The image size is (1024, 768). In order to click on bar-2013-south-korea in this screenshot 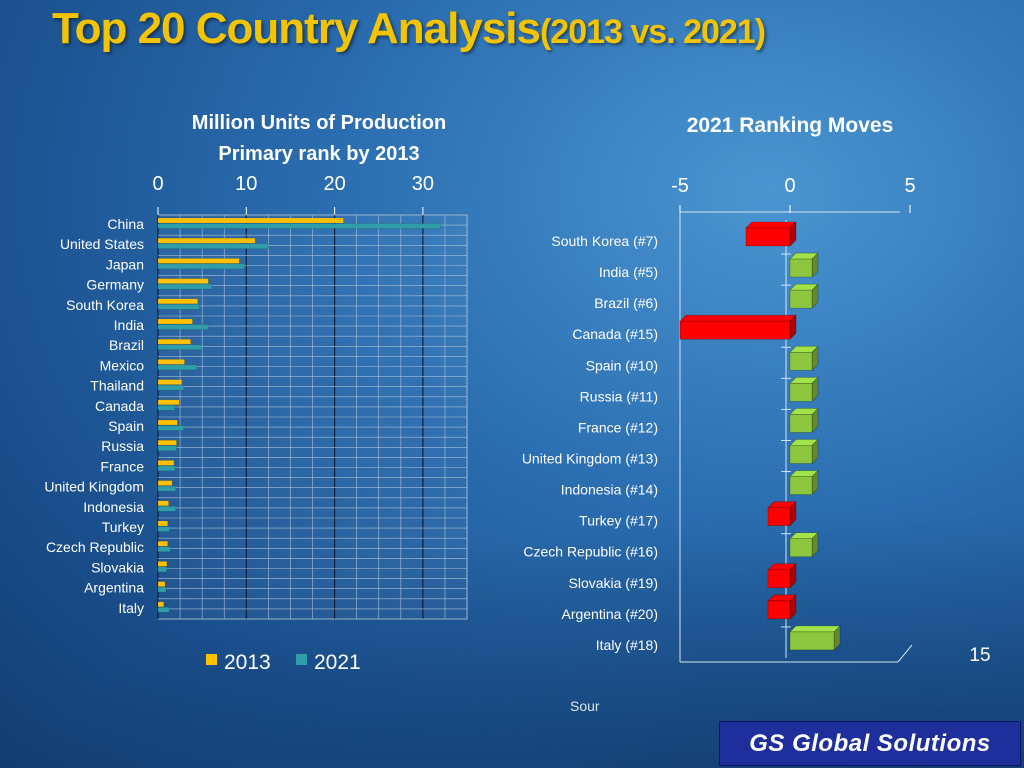, I will do `click(177, 301)`.